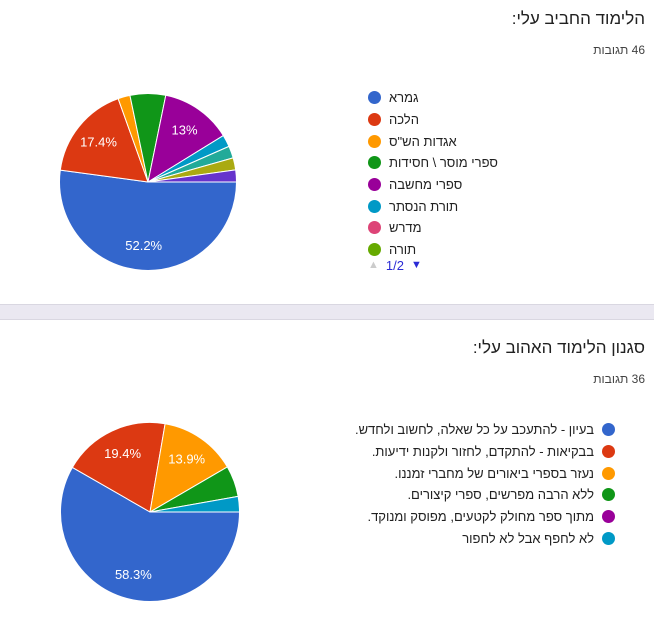  Describe the element at coordinates (143, 245) in the screenshot. I see `pie-slice-percent-label: 52.2%` at that location.